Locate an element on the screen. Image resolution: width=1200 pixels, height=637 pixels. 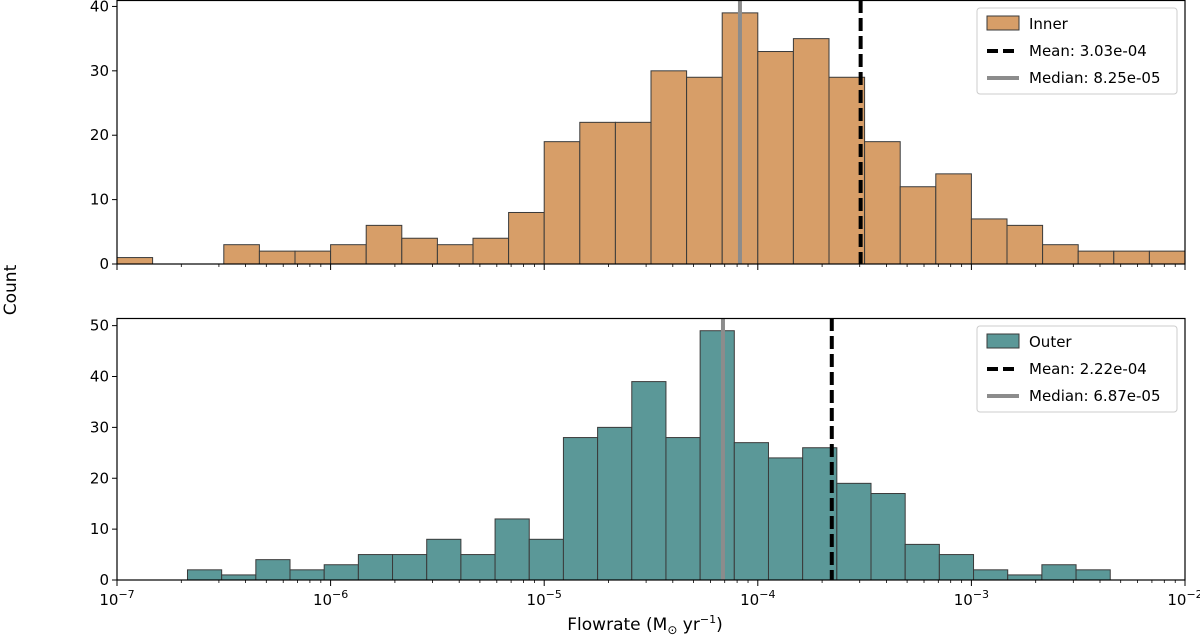
x-axis-label: Flowrate (M⊙ yr−1) is located at coordinates (644, 625).